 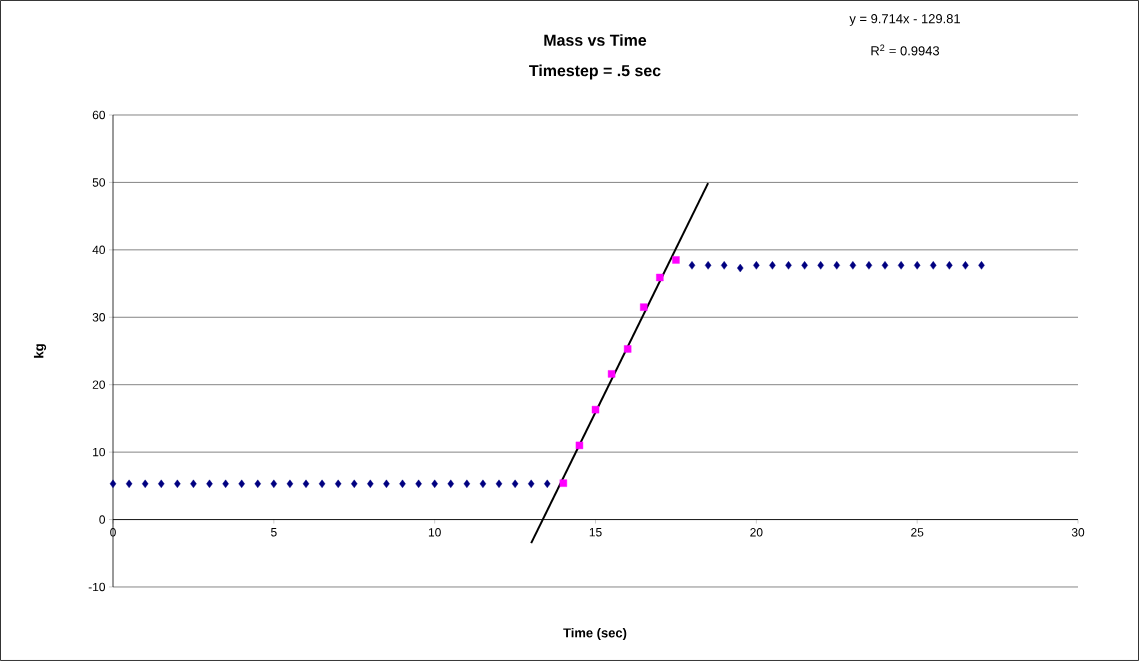 What do you see at coordinates (102, 519) in the screenshot?
I see `y-tick-label: 0` at bounding box center [102, 519].